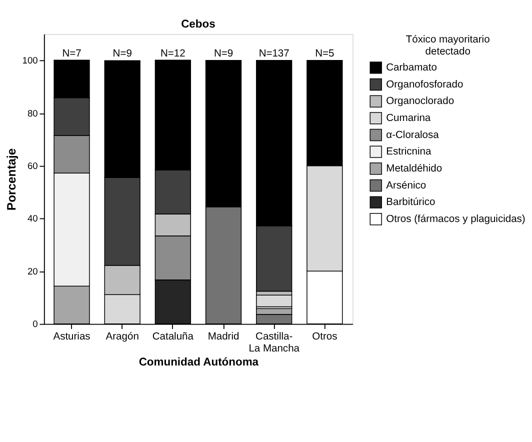 This screenshot has width=532, height=442. What do you see at coordinates (425, 84) in the screenshot?
I see `legend-label: Organofosforado` at bounding box center [425, 84].